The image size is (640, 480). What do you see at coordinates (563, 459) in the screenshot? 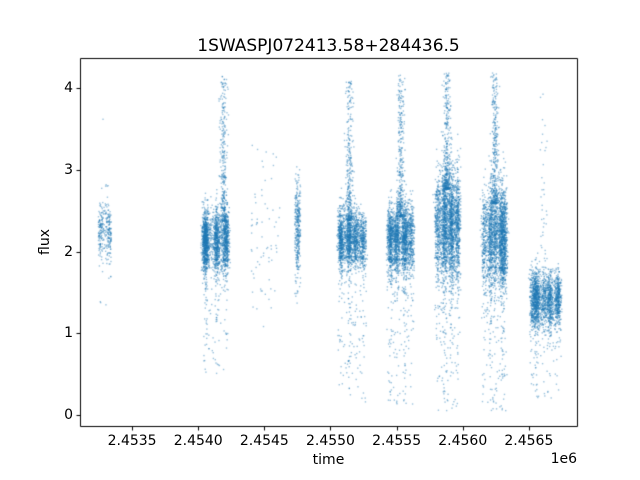
I see `x-axis-offset-text: 1e6` at bounding box center [563, 459].